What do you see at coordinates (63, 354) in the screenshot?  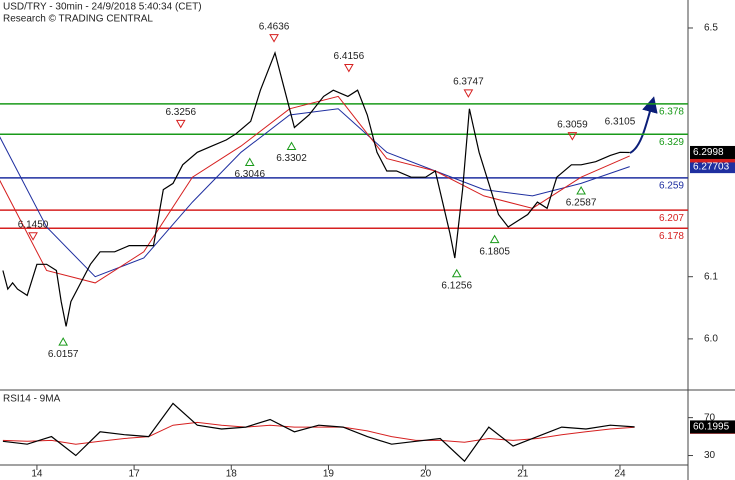 I see `low-label: 6.0157` at bounding box center [63, 354].